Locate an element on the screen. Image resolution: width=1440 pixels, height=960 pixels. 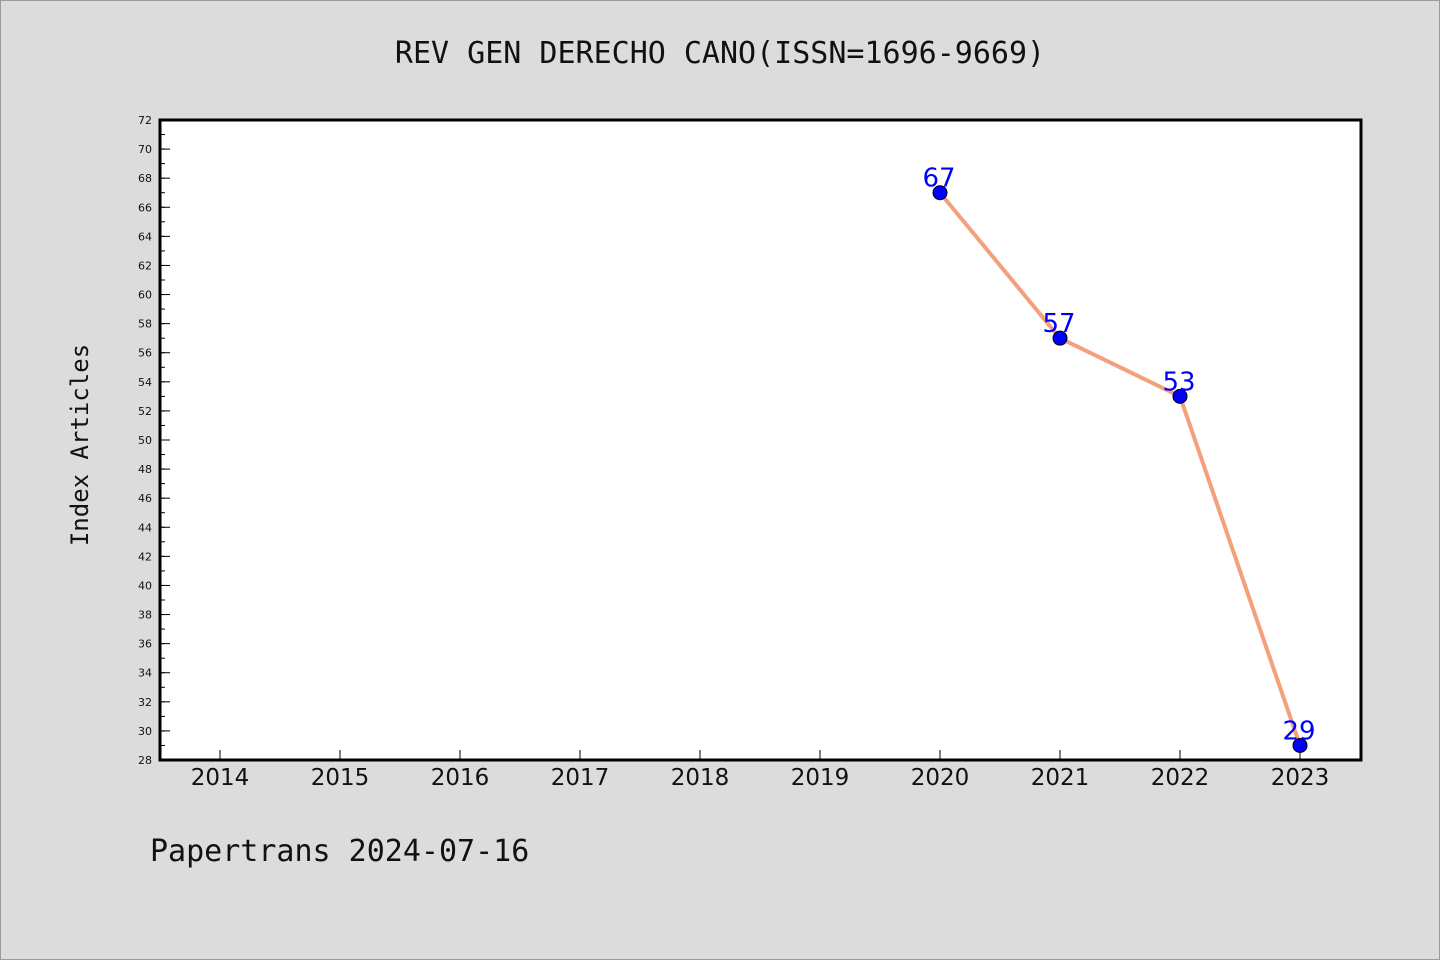
x-tick-label: 2017 is located at coordinates (580, 778).